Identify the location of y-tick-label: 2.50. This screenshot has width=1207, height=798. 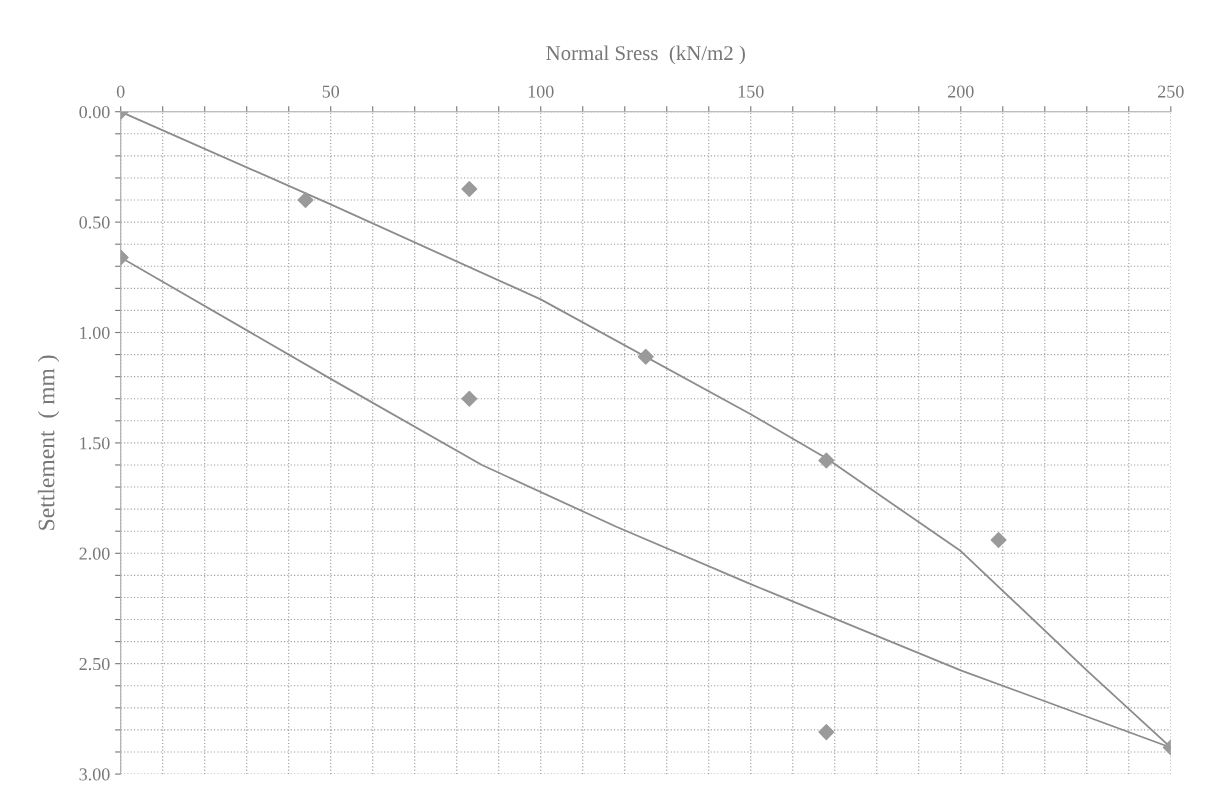
(94, 664).